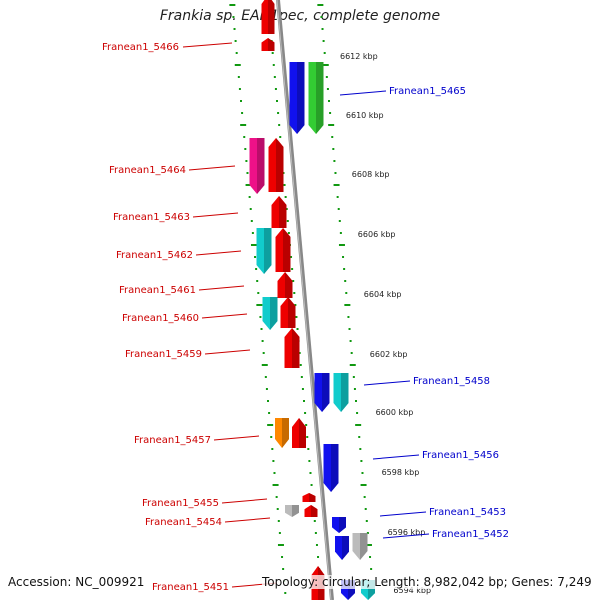 The image size is (600, 600). Describe the element at coordinates (160, 318) in the screenshot. I see `gene-label: Franean1_5460` at that location.